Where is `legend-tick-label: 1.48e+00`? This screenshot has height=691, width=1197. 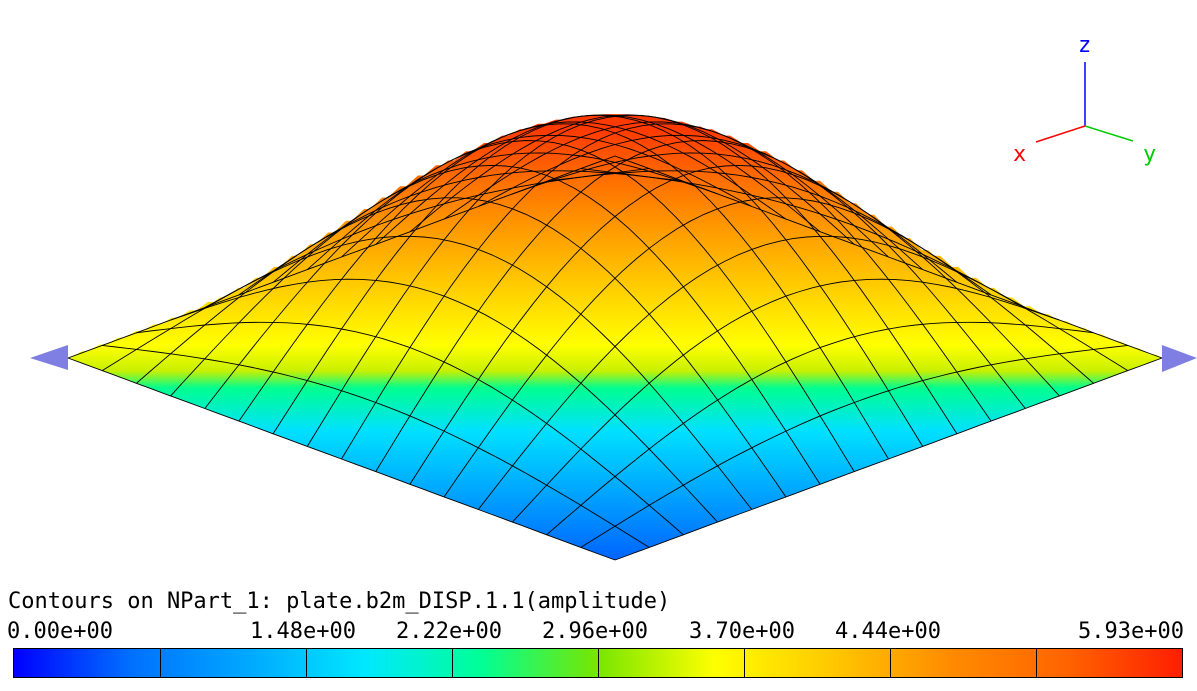 legend-tick-label: 1.48e+00 is located at coordinates (303, 631).